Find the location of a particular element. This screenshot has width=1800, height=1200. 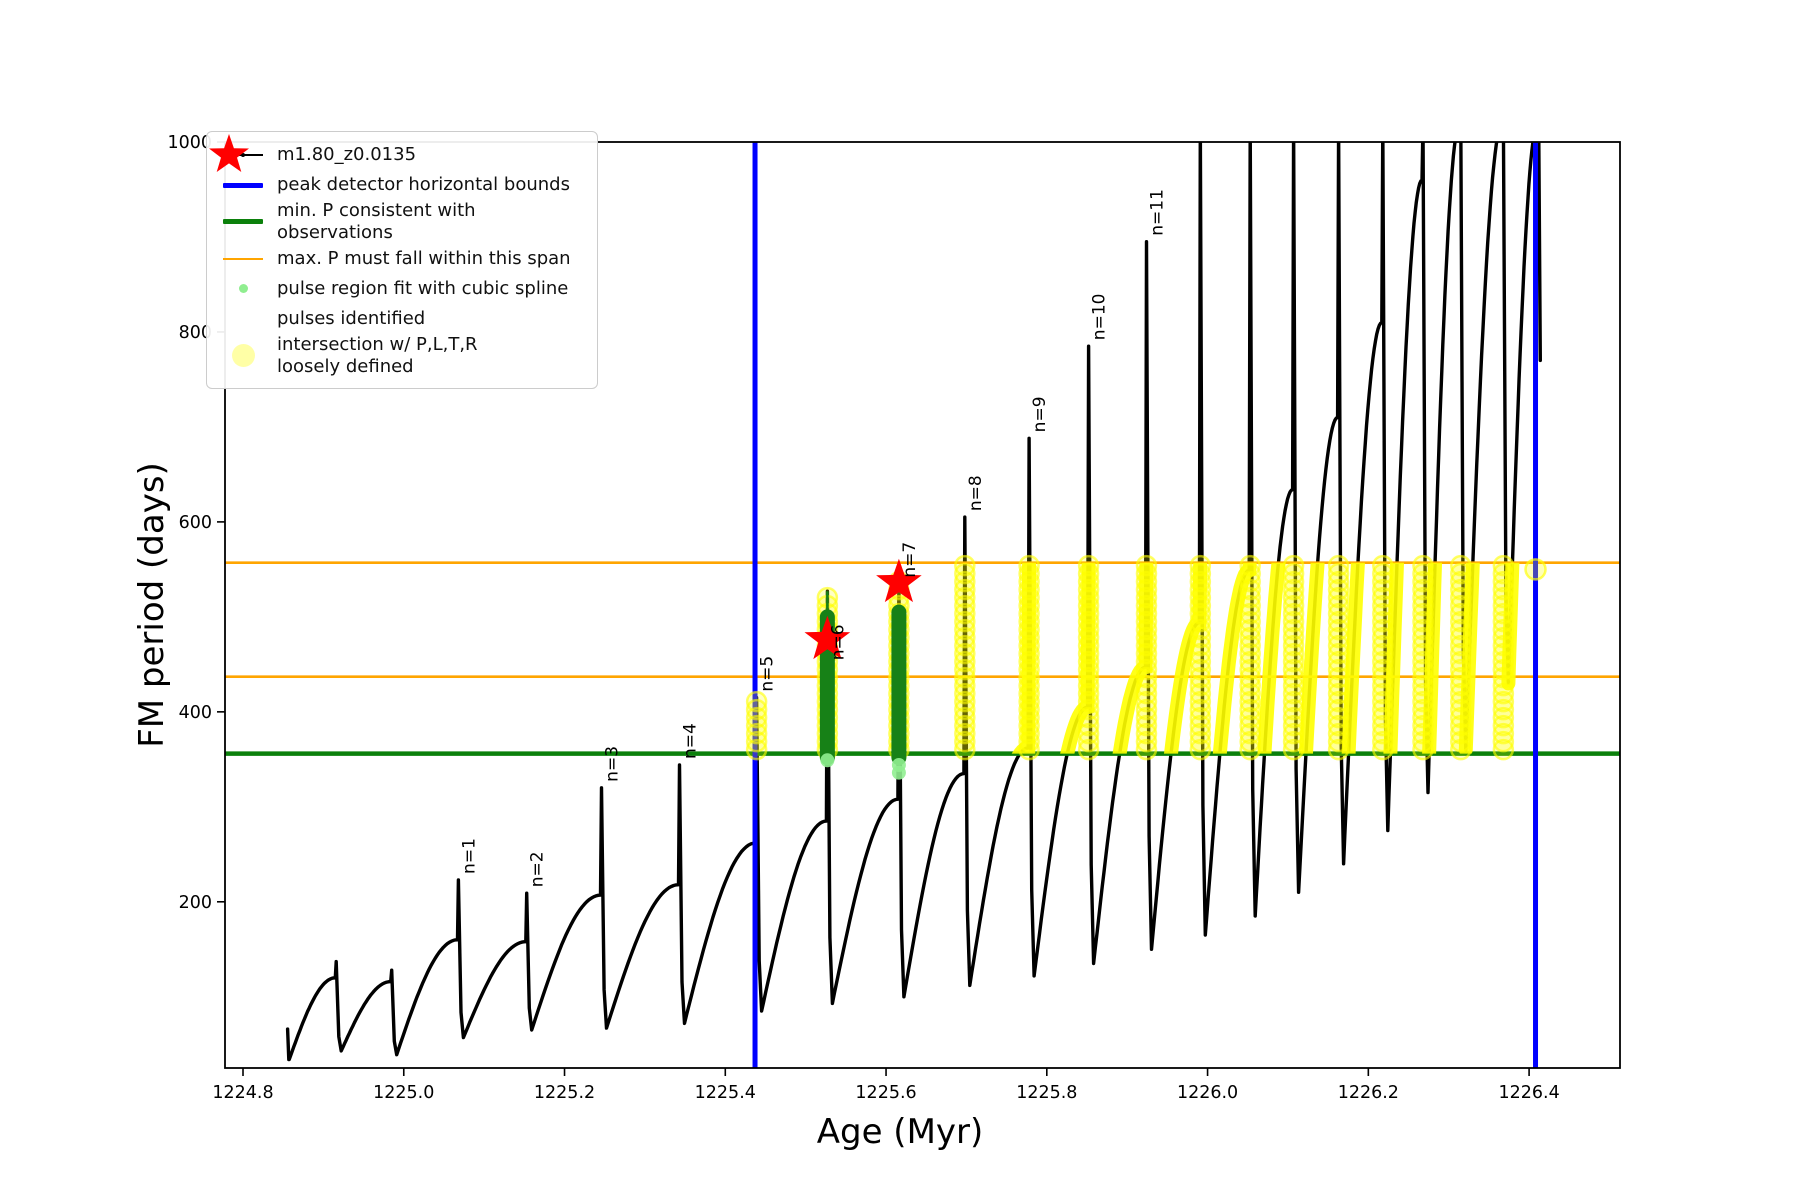

x-axis-title: Age (Myr) is located at coordinates (900, 1132).